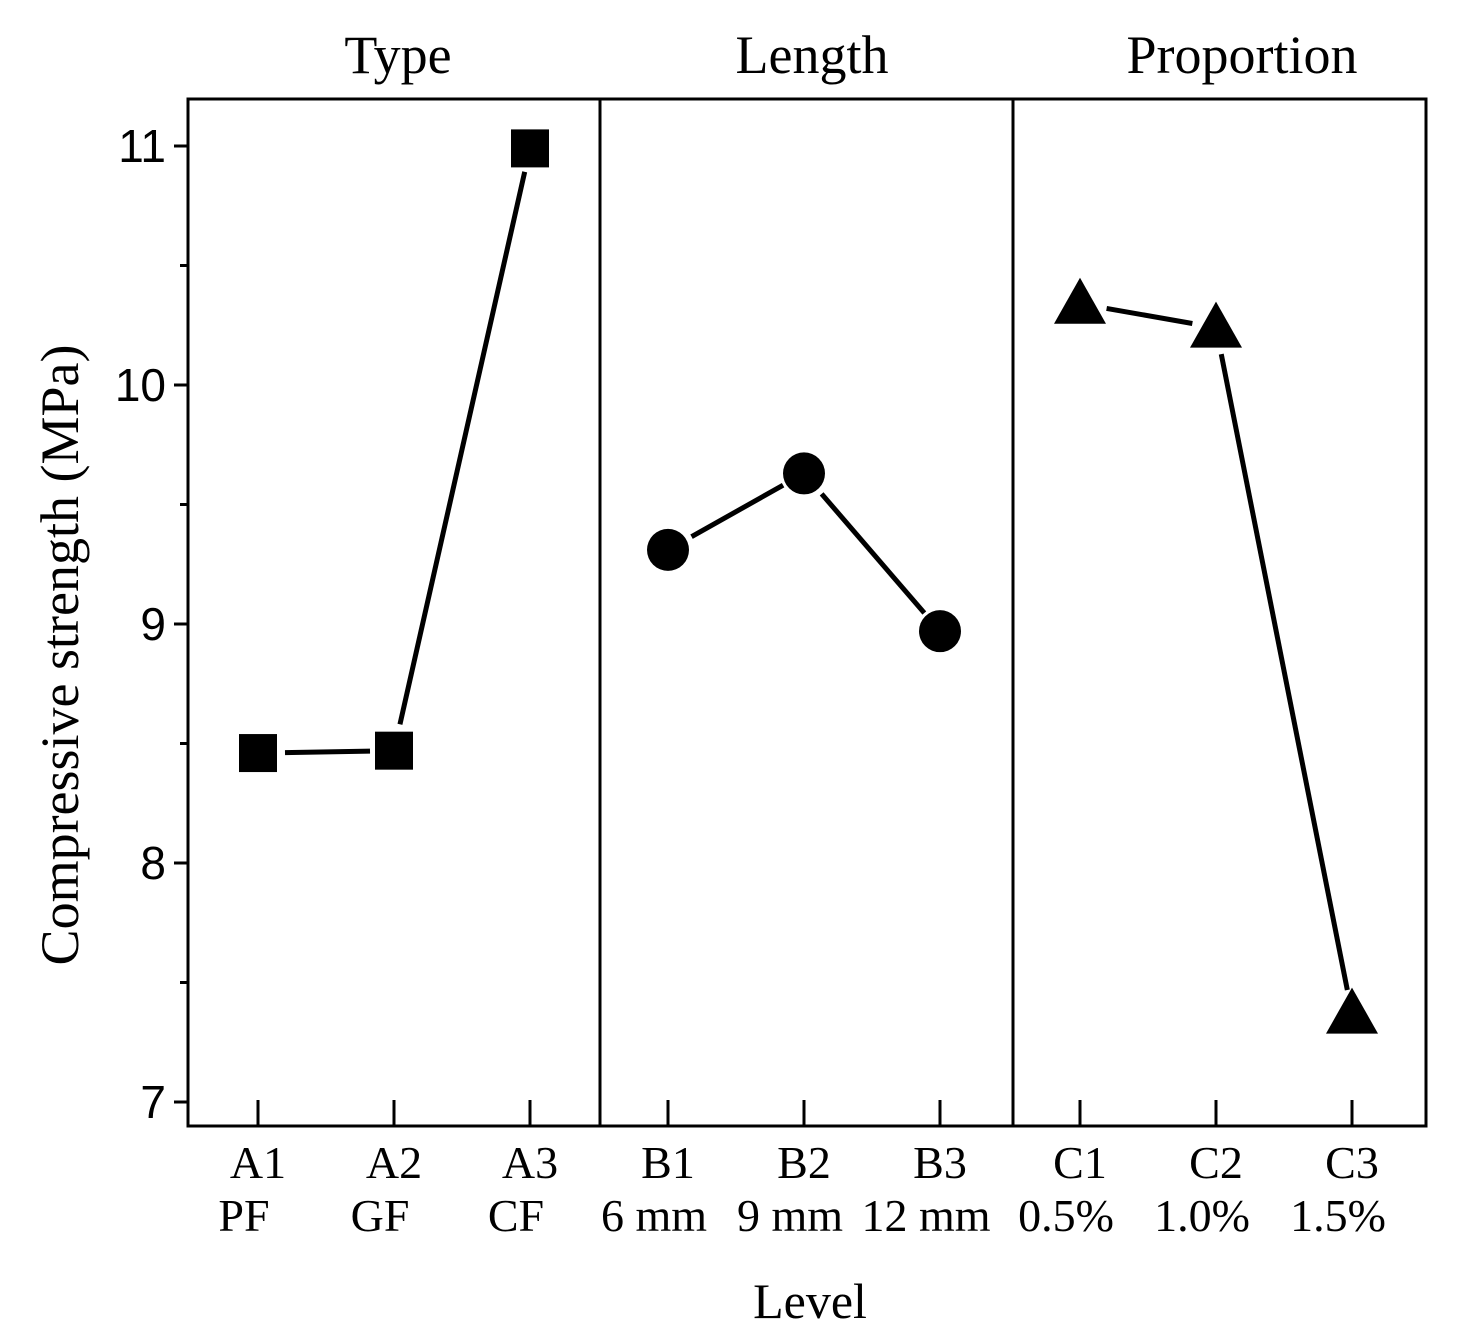 This screenshot has width=1484, height=1341. I want to click on x-tick-label: C1, so click(1080, 1162).